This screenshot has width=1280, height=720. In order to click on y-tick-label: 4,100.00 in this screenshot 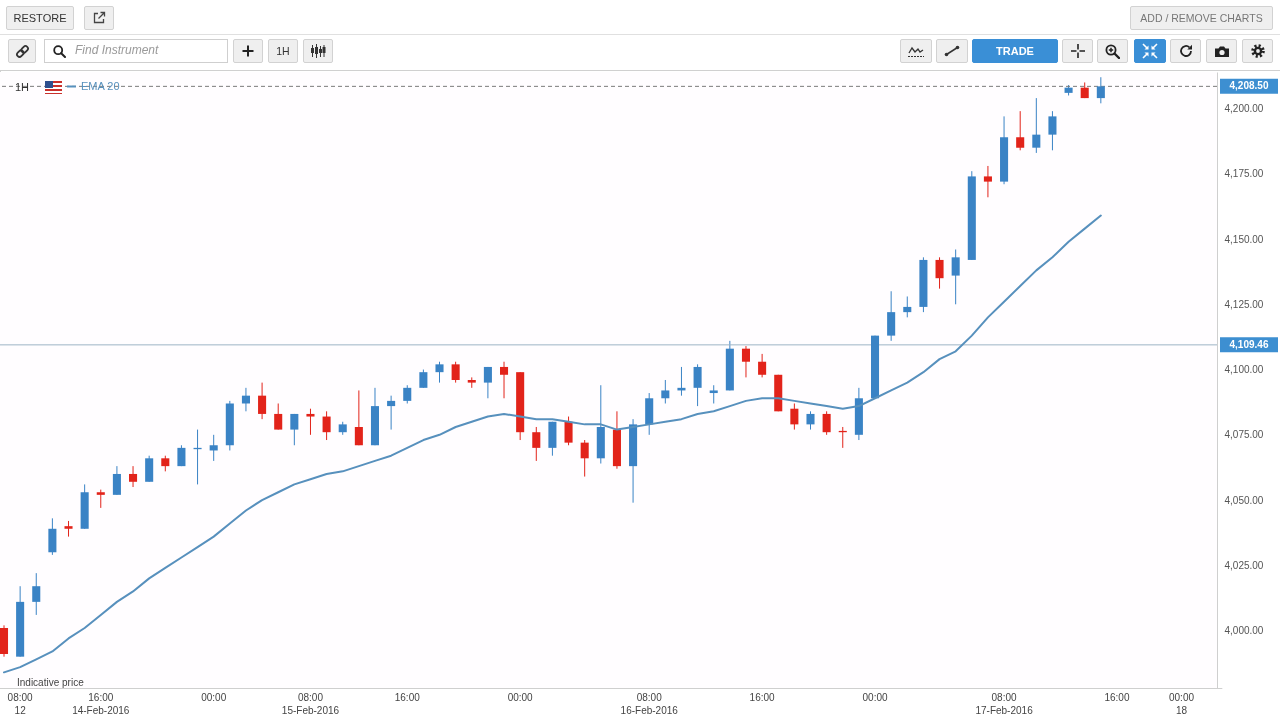, I will do `click(1244, 370)`.